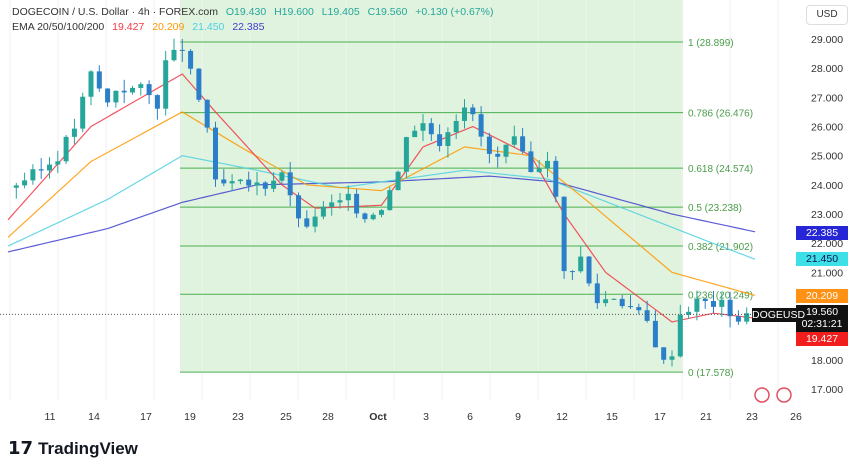 The height and width of the screenshot is (464, 860). What do you see at coordinates (168, 27) in the screenshot?
I see `ema50-value: 20.209` at bounding box center [168, 27].